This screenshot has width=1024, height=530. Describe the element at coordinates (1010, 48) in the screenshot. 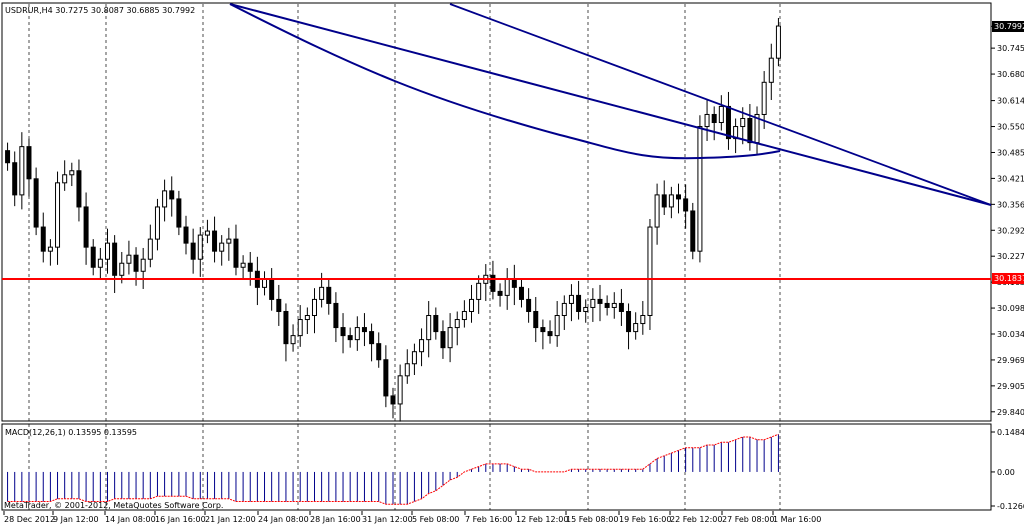

I see `price-tick-label: 30.7450` at that location.